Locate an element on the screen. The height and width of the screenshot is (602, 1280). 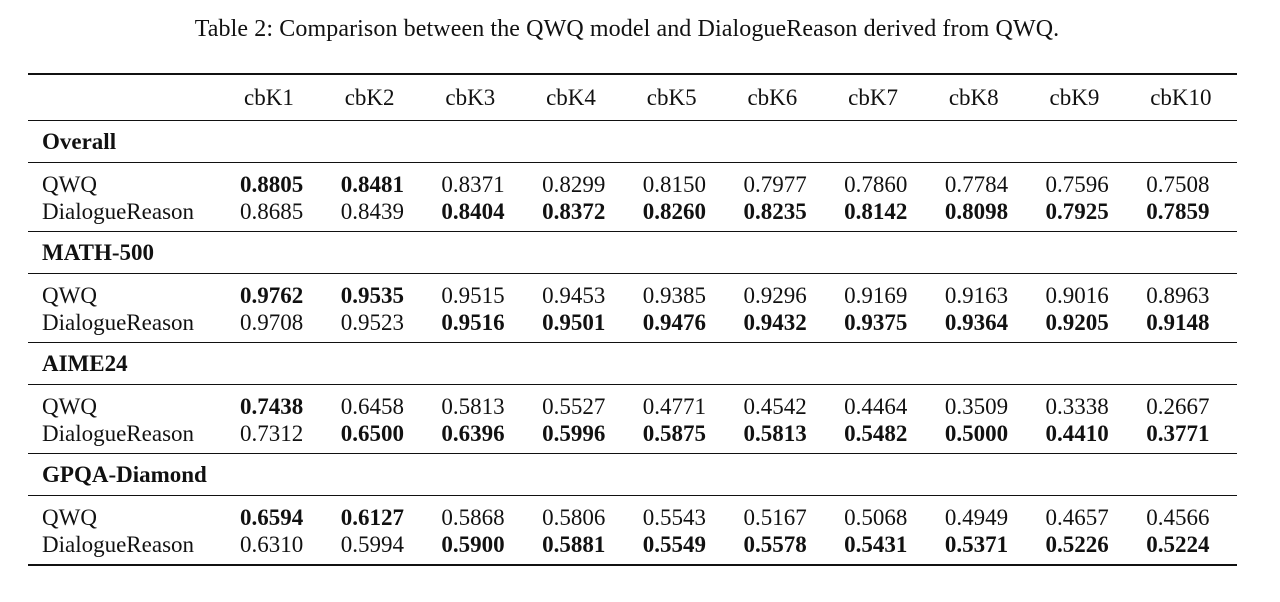
section-header-row: Overall is located at coordinates (632, 142).